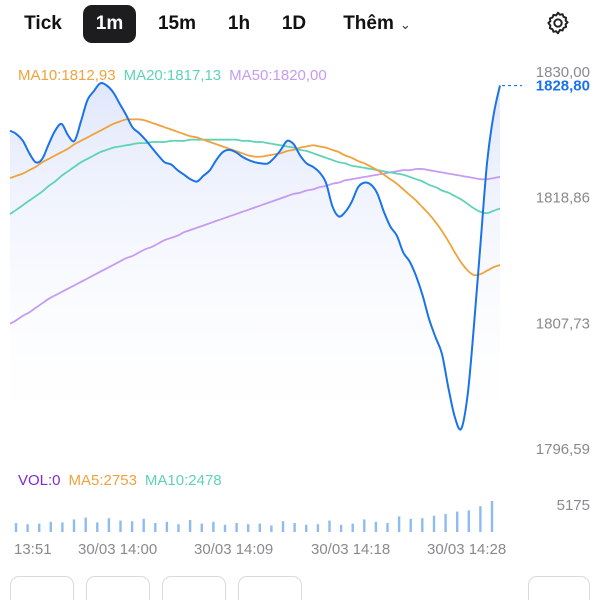 Image resolution: width=600 pixels, height=600 pixels. Describe the element at coordinates (563, 198) in the screenshot. I see `y-tick-label: 1818,86` at that location.